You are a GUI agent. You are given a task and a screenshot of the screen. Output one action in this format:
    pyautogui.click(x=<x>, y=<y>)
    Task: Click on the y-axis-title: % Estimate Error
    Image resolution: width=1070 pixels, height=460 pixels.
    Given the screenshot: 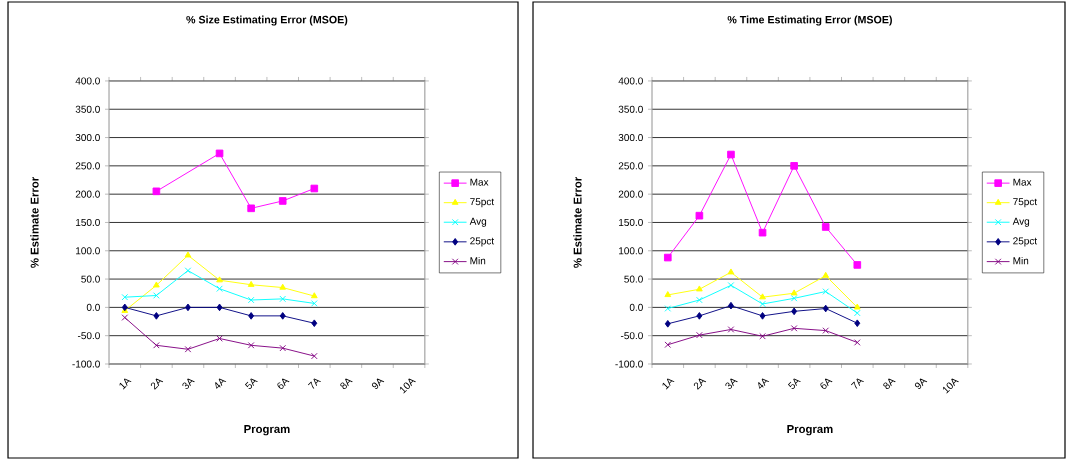 What is the action you would take?
    pyautogui.click(x=577, y=222)
    